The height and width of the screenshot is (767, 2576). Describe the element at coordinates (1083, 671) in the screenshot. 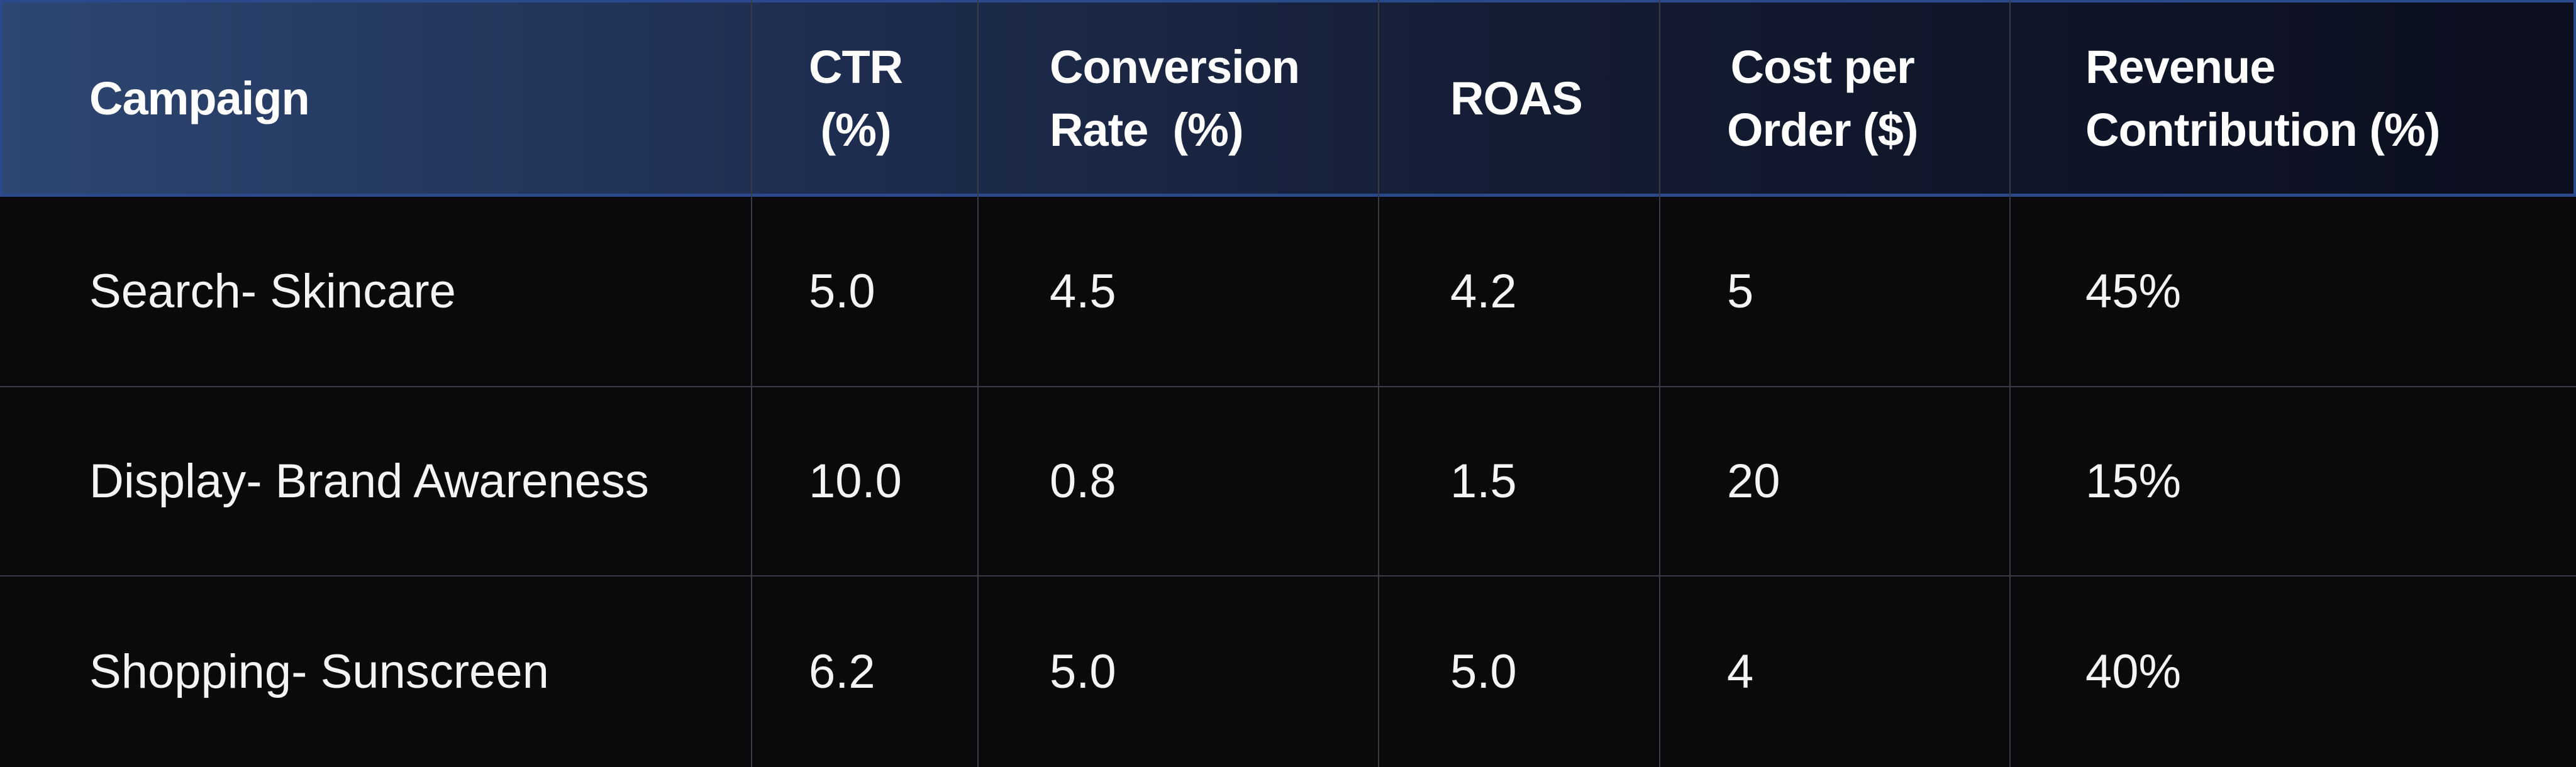

I see `table-row-3-conversion-rate: 5.0` at that location.